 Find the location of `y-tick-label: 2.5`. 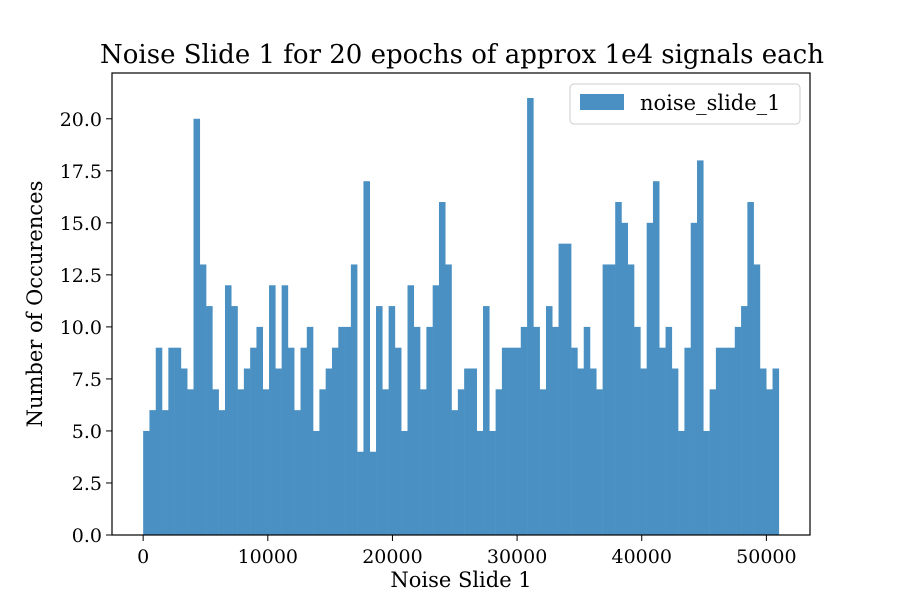

y-tick-label: 2.5 is located at coordinates (87, 484).